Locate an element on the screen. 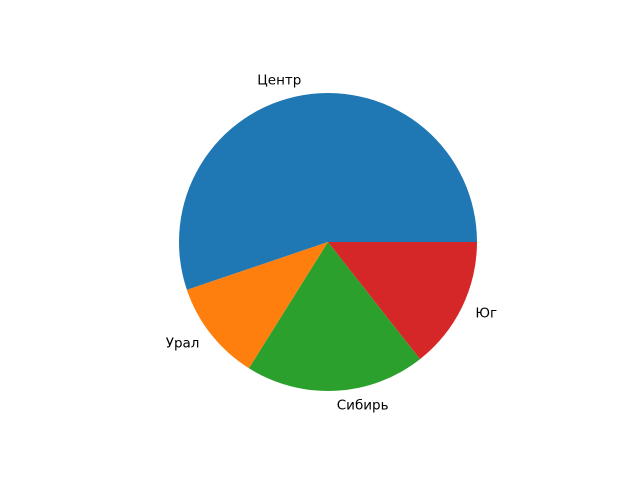 Image resolution: width=640 pixels, height=480 pixels. slice-label-3: Сибирь is located at coordinates (363, 406).